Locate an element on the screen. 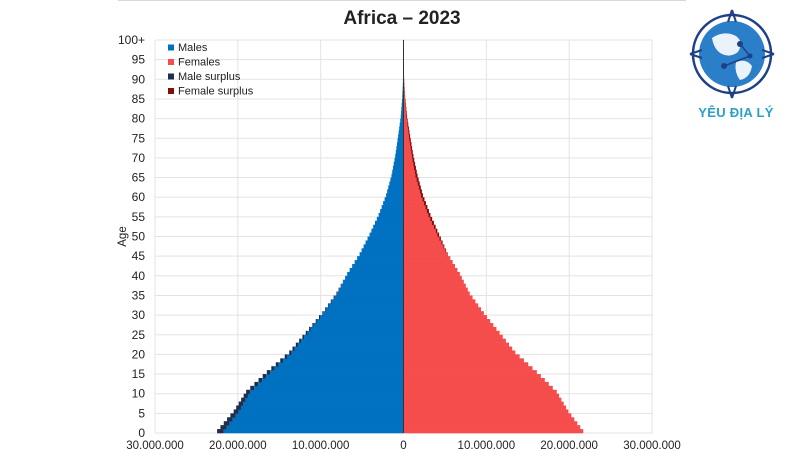  y-tick-label: 60 is located at coordinates (139, 197).